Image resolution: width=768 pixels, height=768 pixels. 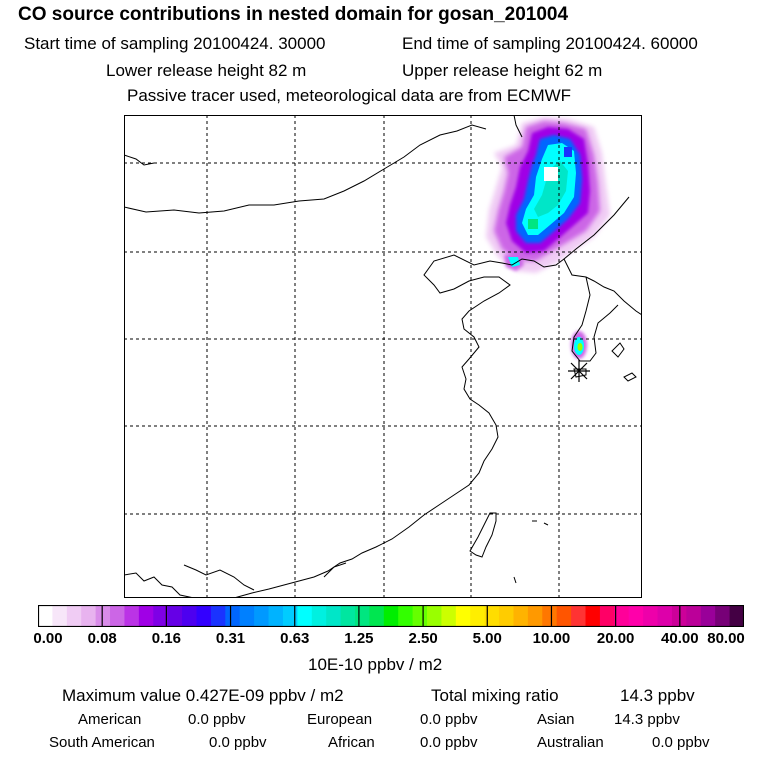 What do you see at coordinates (166, 638) in the screenshot?
I see `colorbar-tick-label: 0.16` at bounding box center [166, 638].